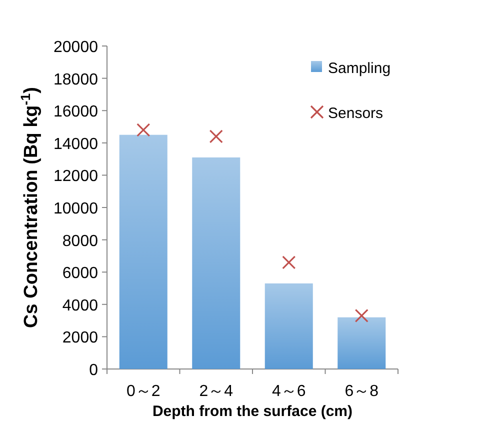 This screenshot has height=421, width=492. I want to click on x-tick-label: 4～6, so click(289, 391).